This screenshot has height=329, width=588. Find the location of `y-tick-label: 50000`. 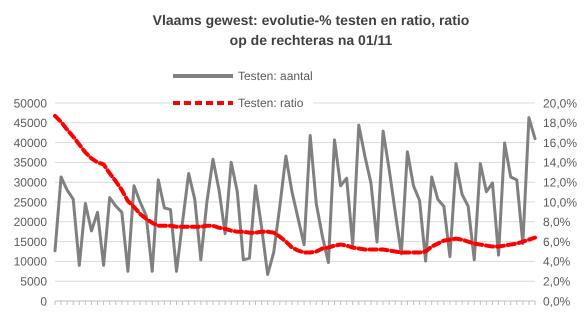

y-tick-label: 50000 is located at coordinates (31, 103).